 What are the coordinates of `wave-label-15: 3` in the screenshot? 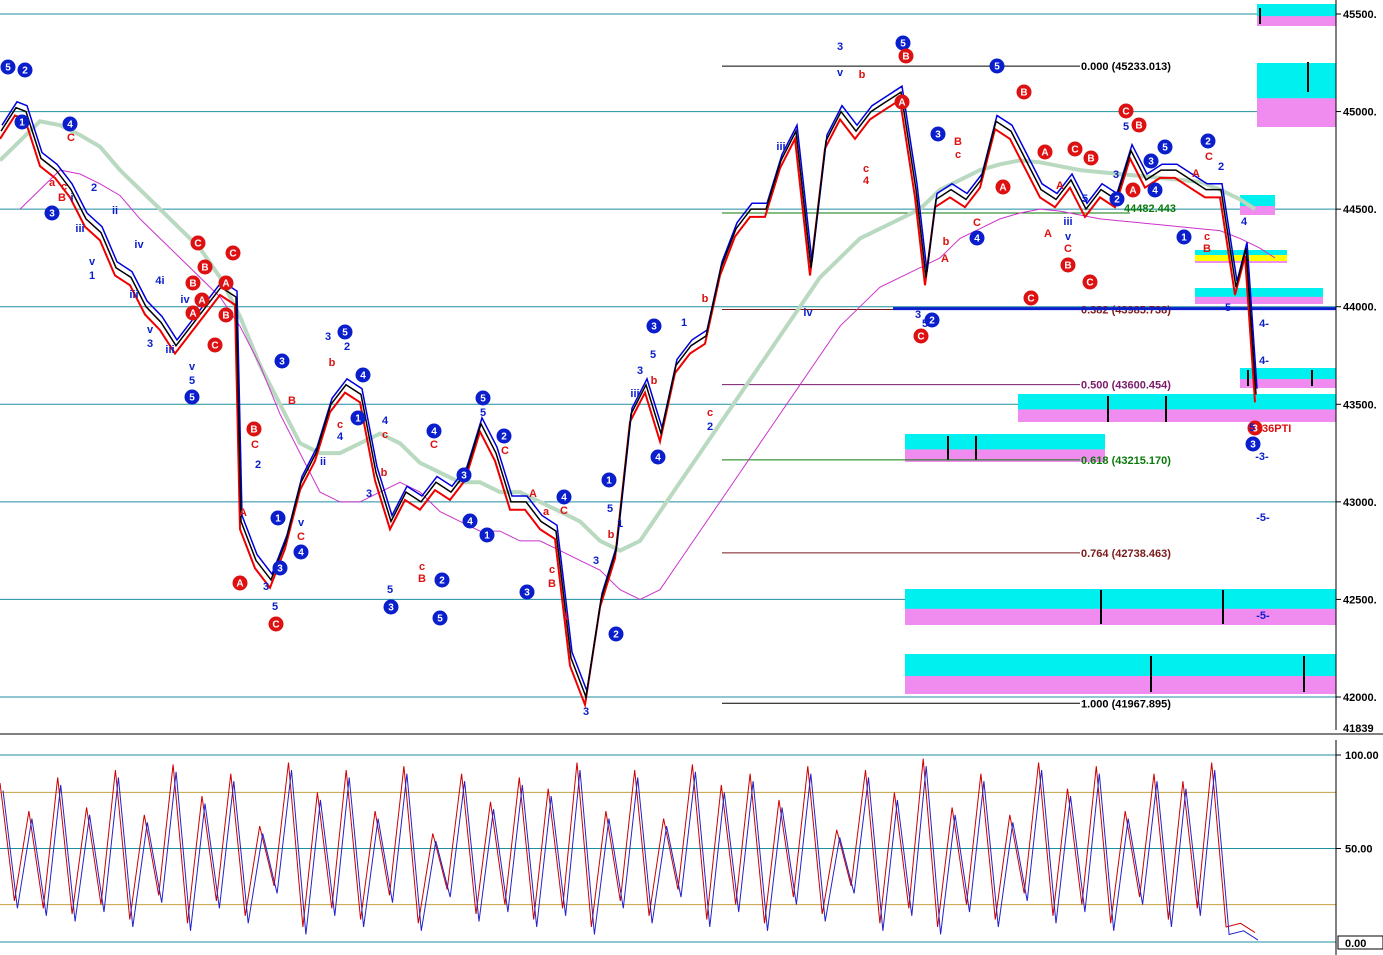 It's located at (596, 561).